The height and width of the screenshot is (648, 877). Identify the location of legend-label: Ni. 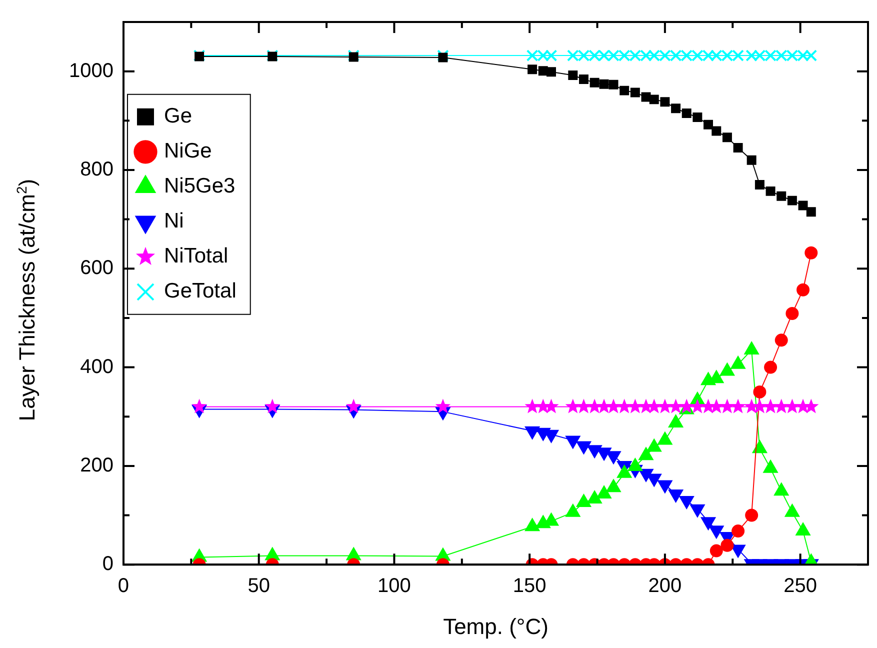
(174, 221).